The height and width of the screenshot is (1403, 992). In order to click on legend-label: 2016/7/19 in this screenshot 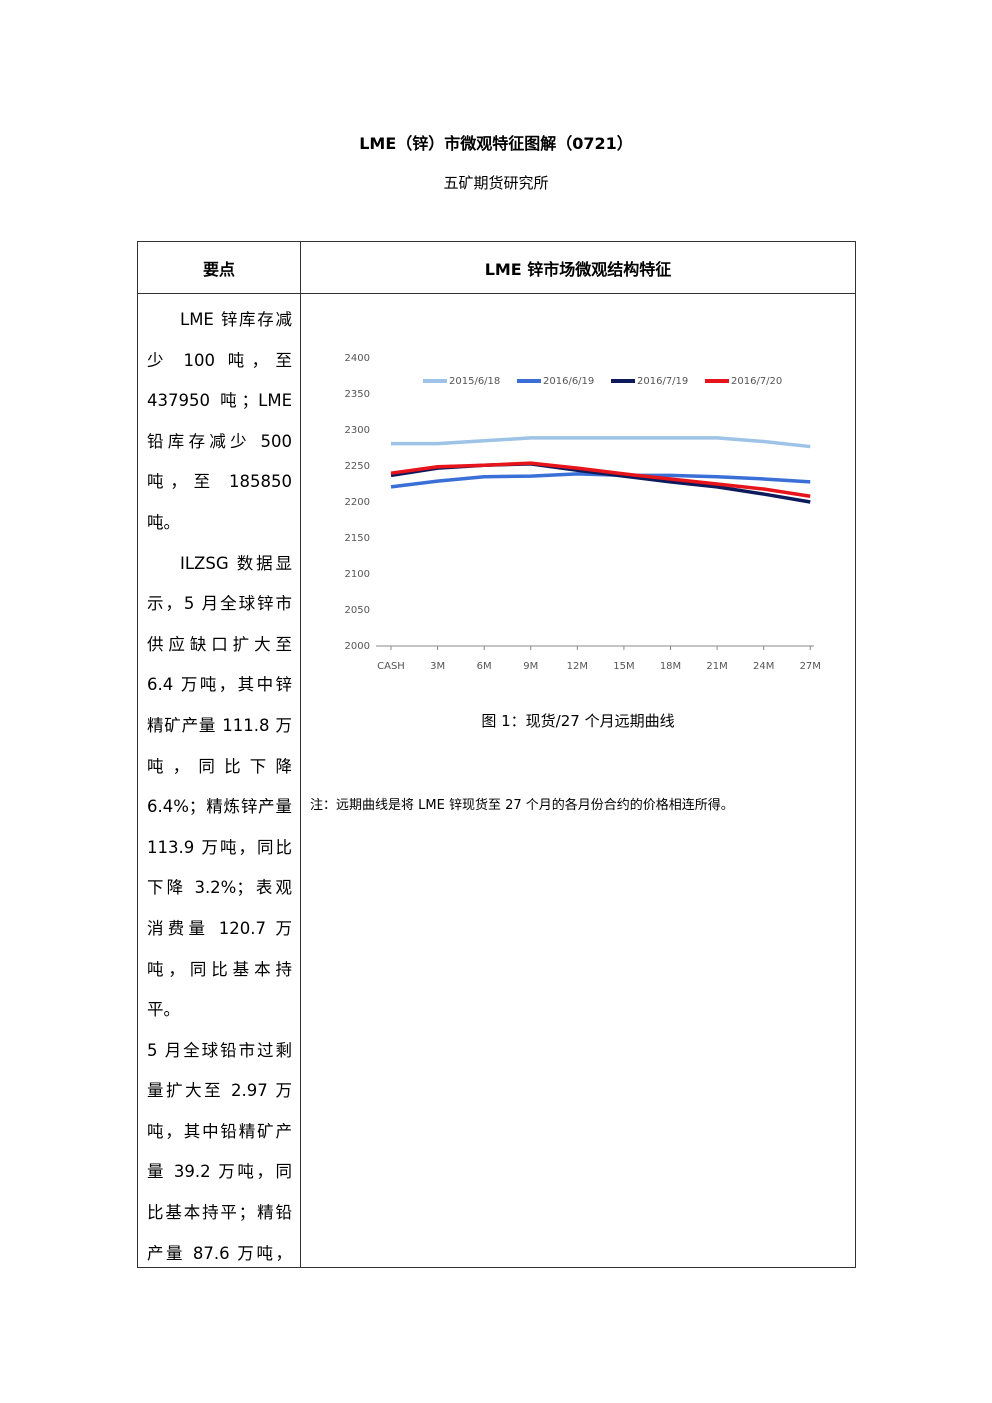, I will do `click(662, 381)`.